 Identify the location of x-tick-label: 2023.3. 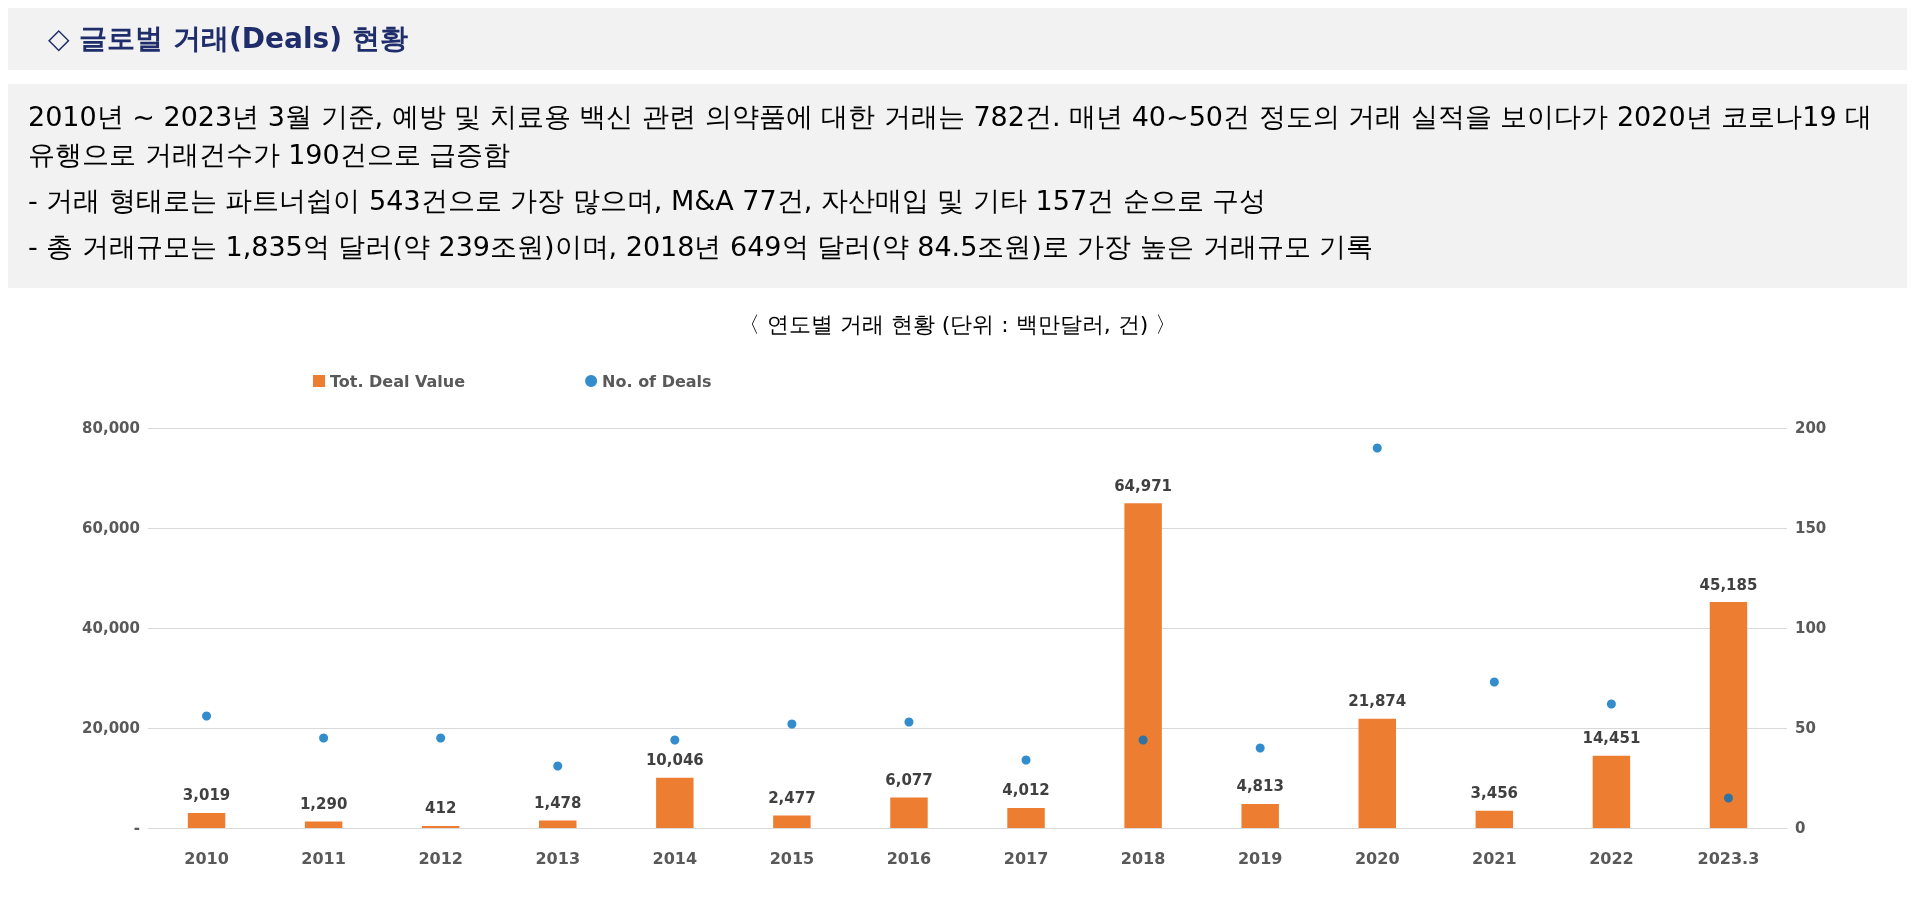
(1728, 858).